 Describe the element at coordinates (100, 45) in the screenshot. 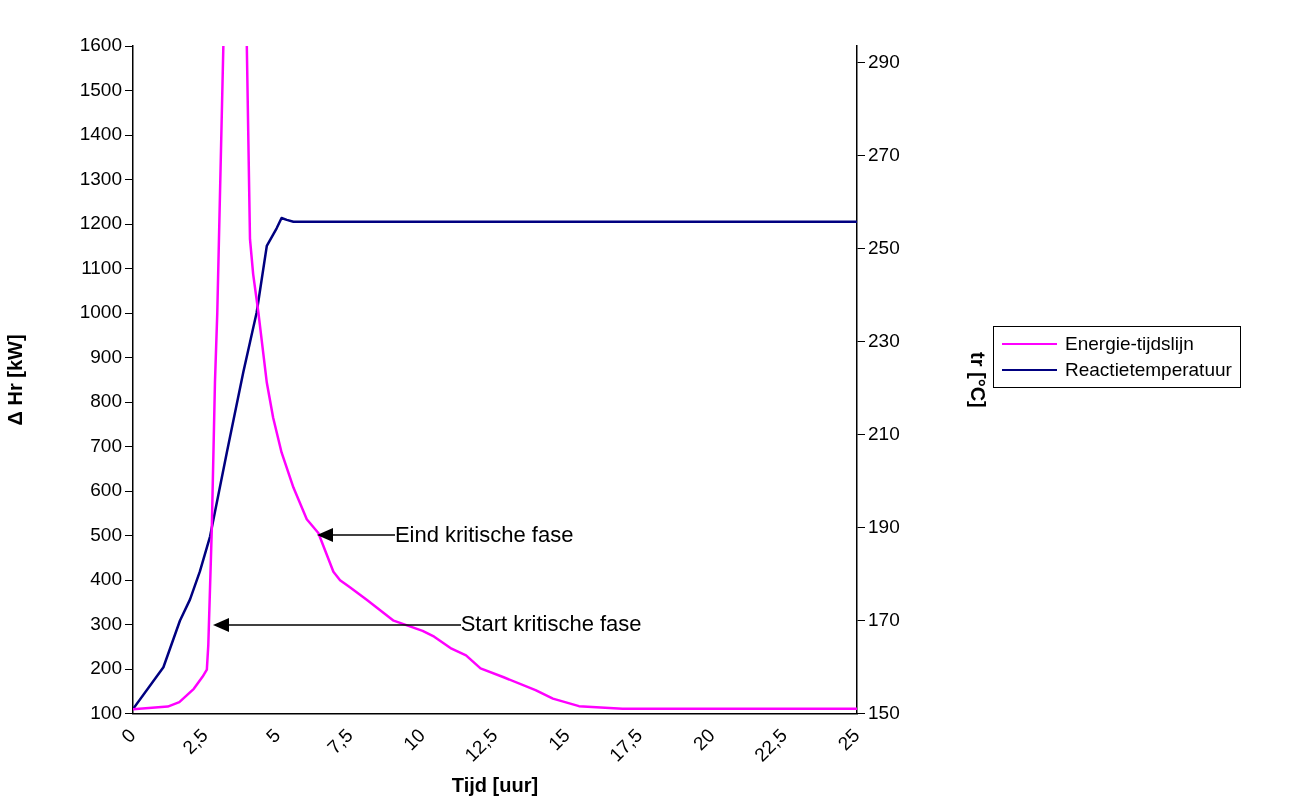

I see `y-tick-label: 1600` at that location.